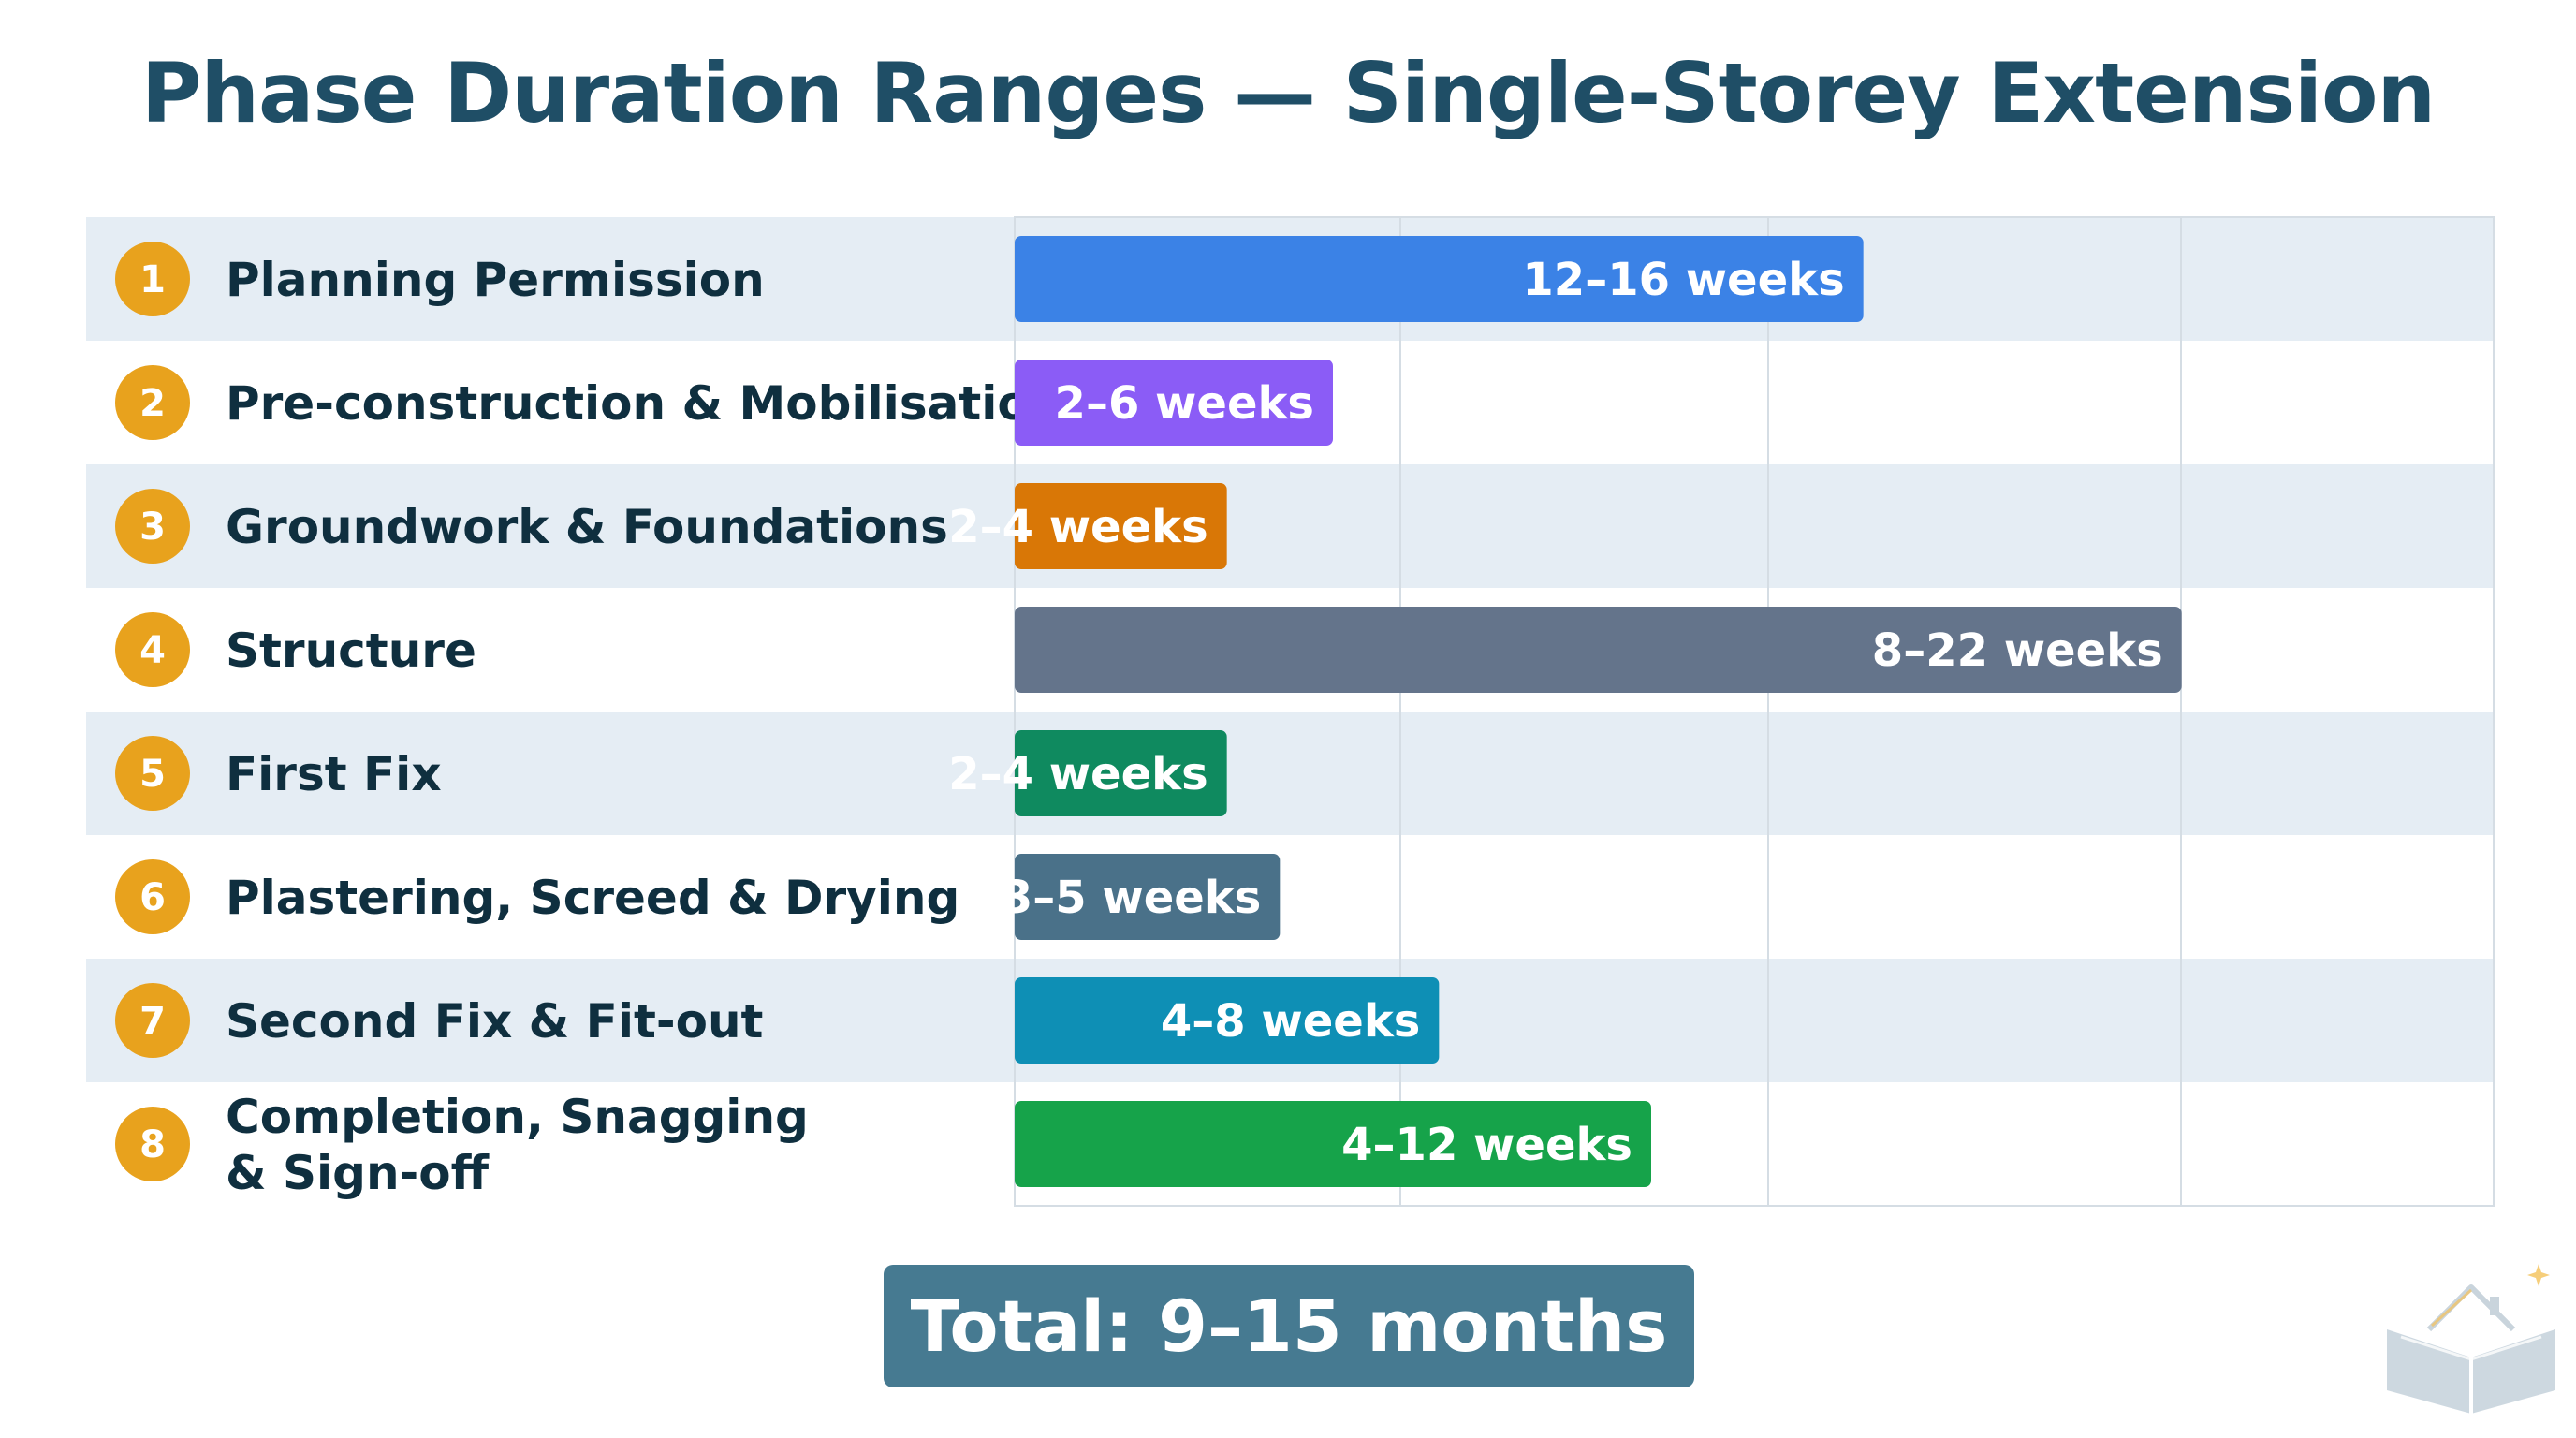 The height and width of the screenshot is (1438, 2576). Describe the element at coordinates (1486, 1145) in the screenshot. I see `bar-data-label: 4–12 weeks` at that location.